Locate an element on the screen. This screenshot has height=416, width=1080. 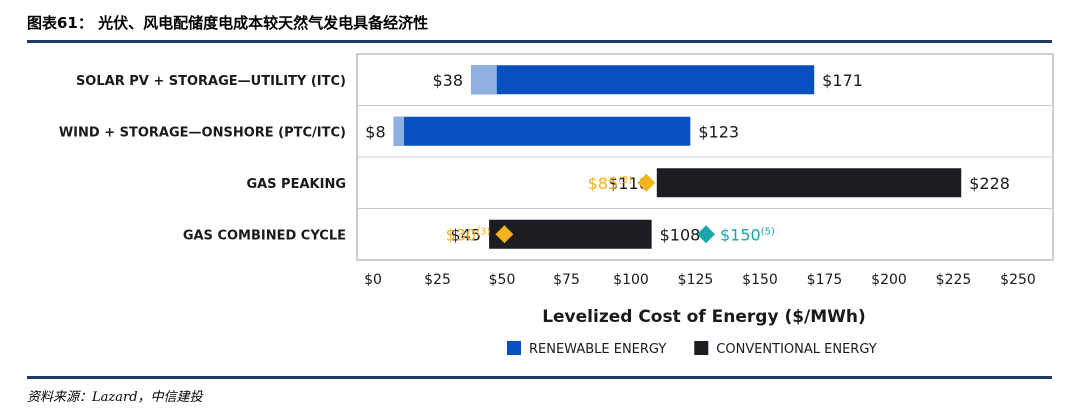
marker-label: $150(5) is located at coordinates (747, 234).